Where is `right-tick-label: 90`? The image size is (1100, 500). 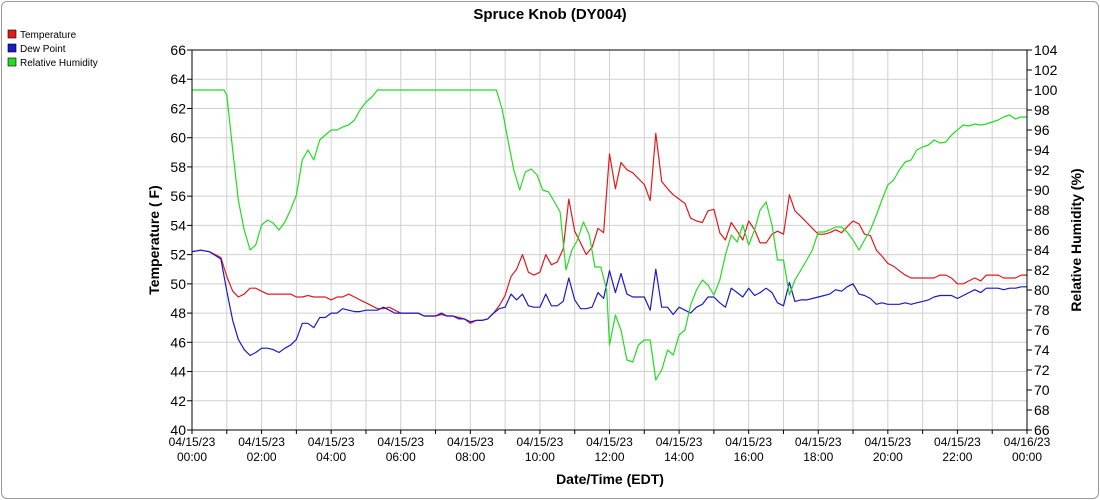 right-tick-label: 90 is located at coordinates (1042, 190).